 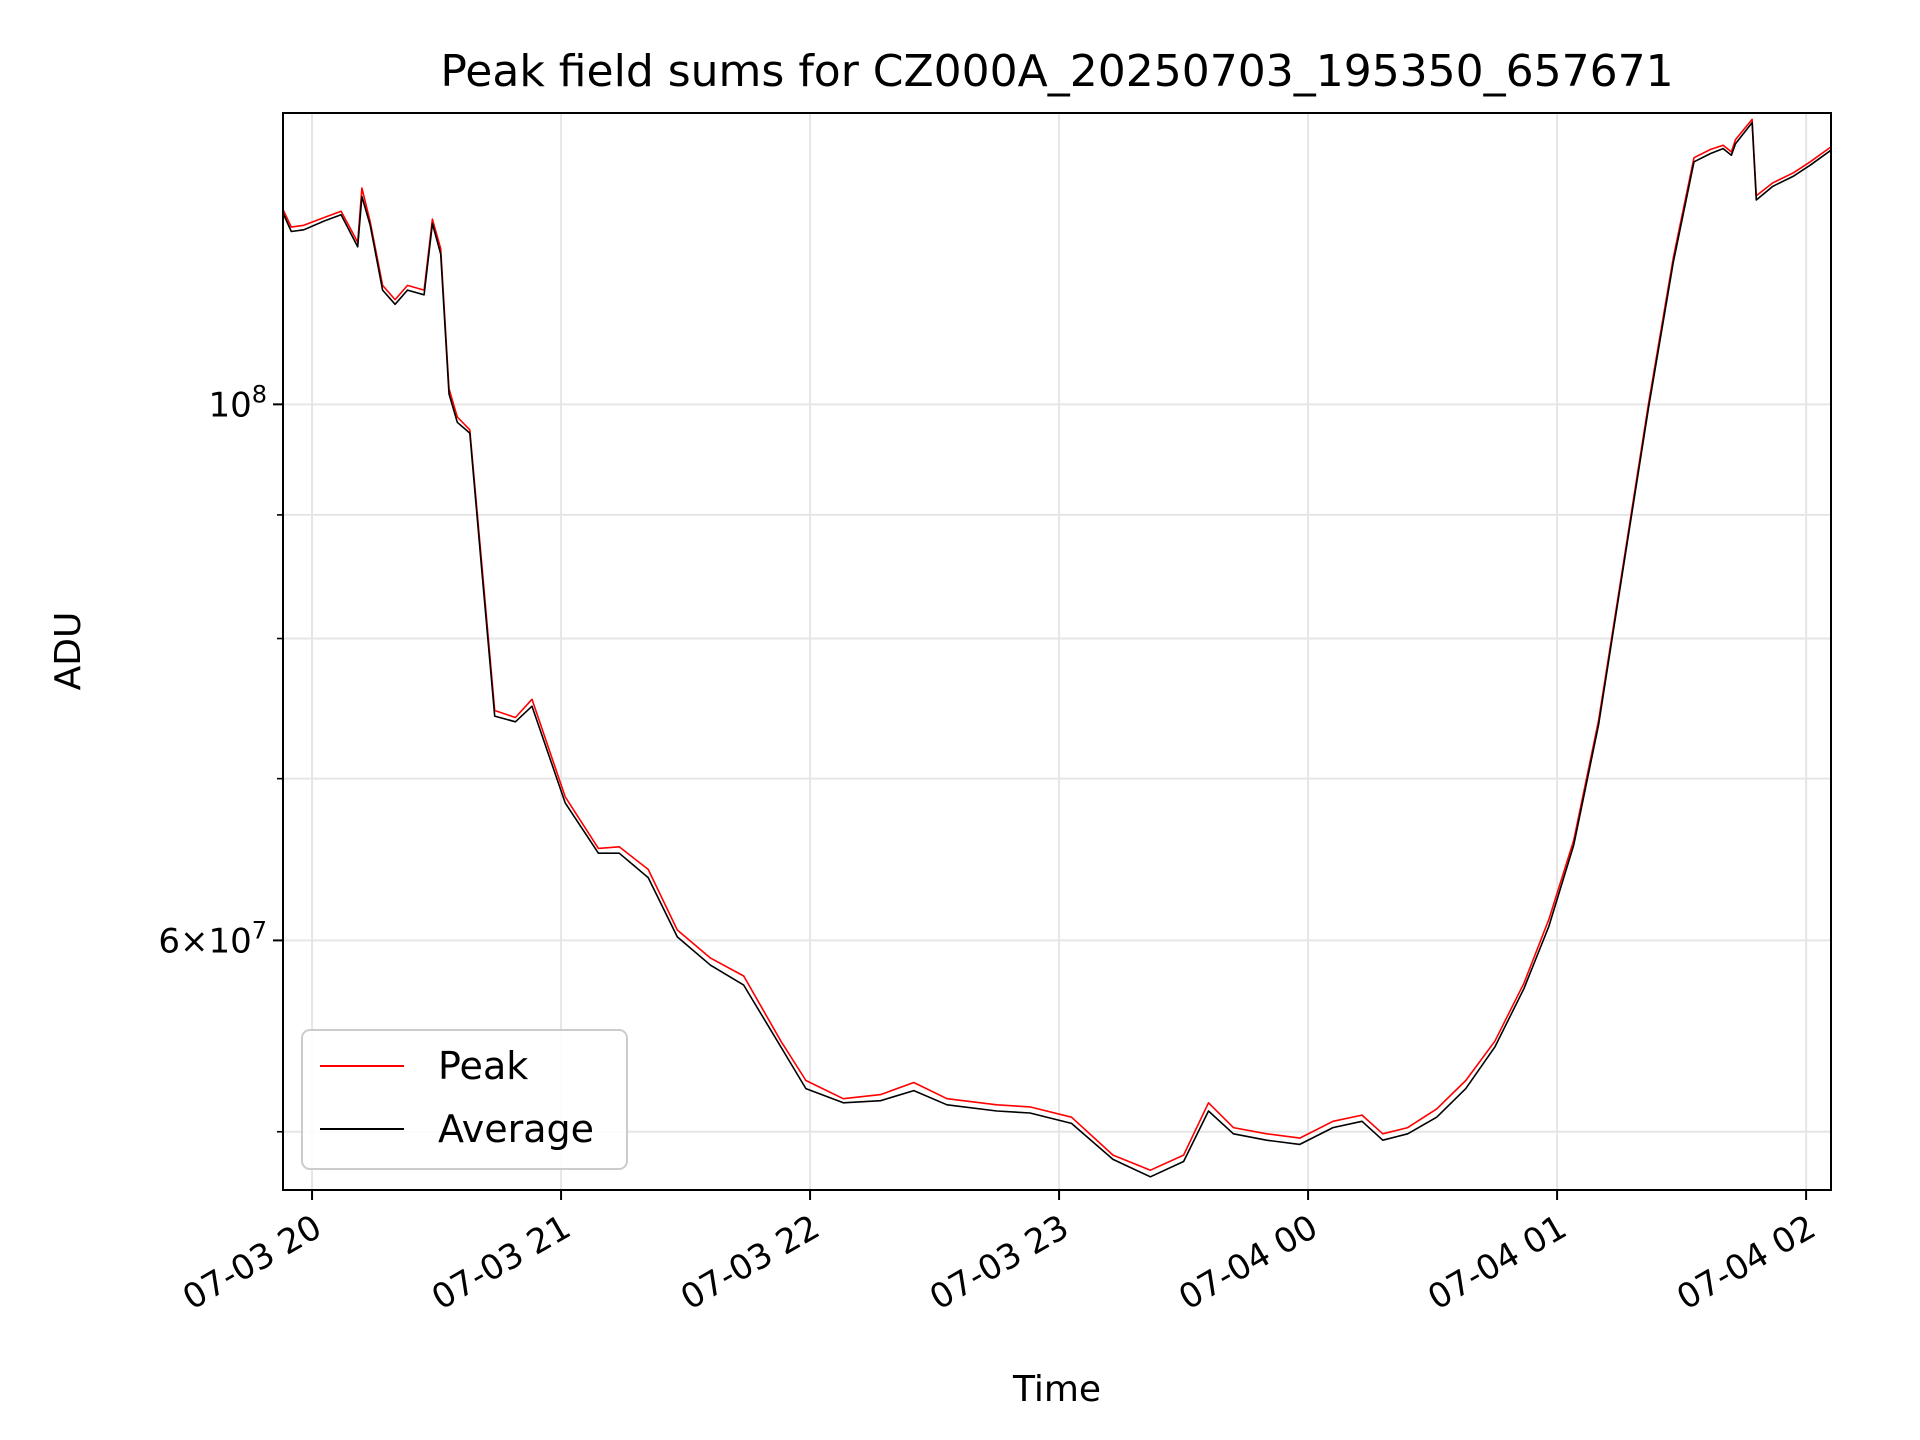 I want to click on y-tick-times: ×, so click(x=194, y=941).